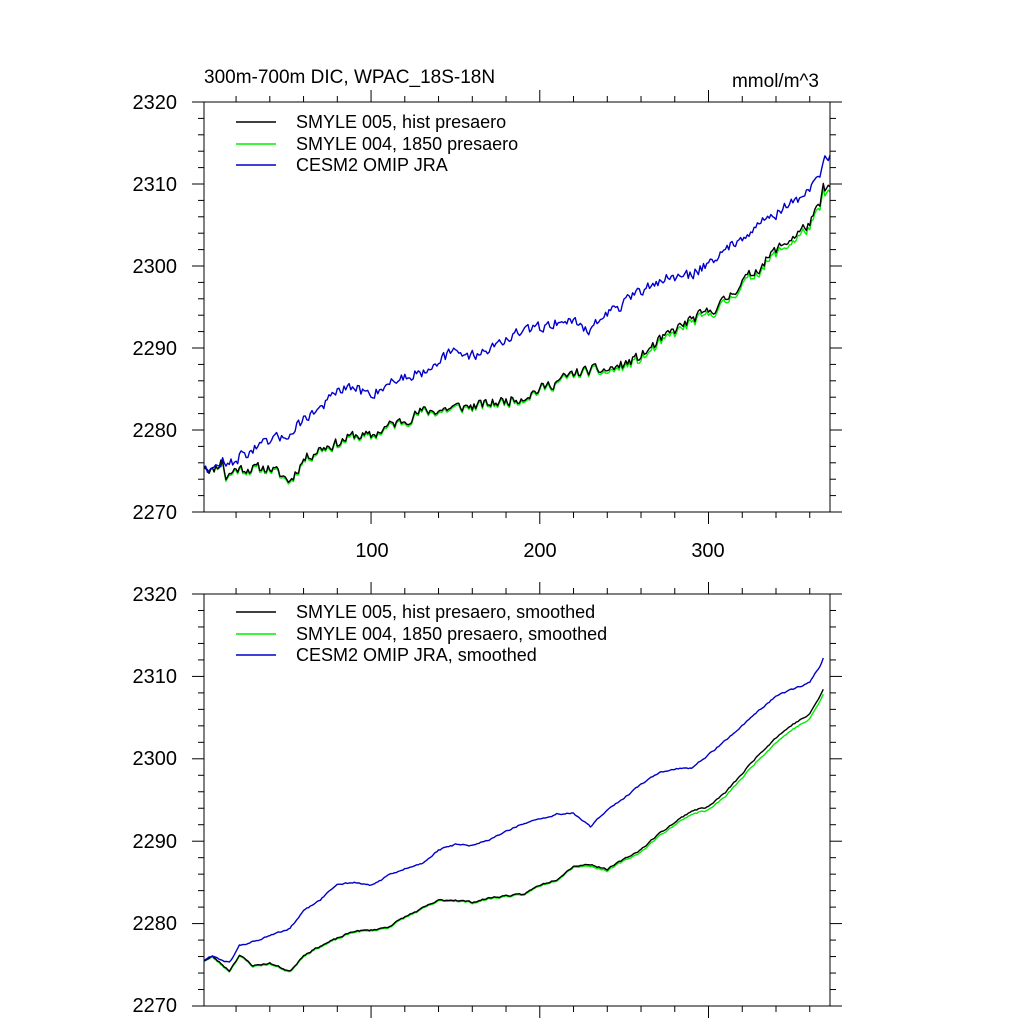 This screenshot has height=1024, width=1024. Describe the element at coordinates (155, 185) in the screenshot. I see `top-ytick-label-2310: 2310` at that location.